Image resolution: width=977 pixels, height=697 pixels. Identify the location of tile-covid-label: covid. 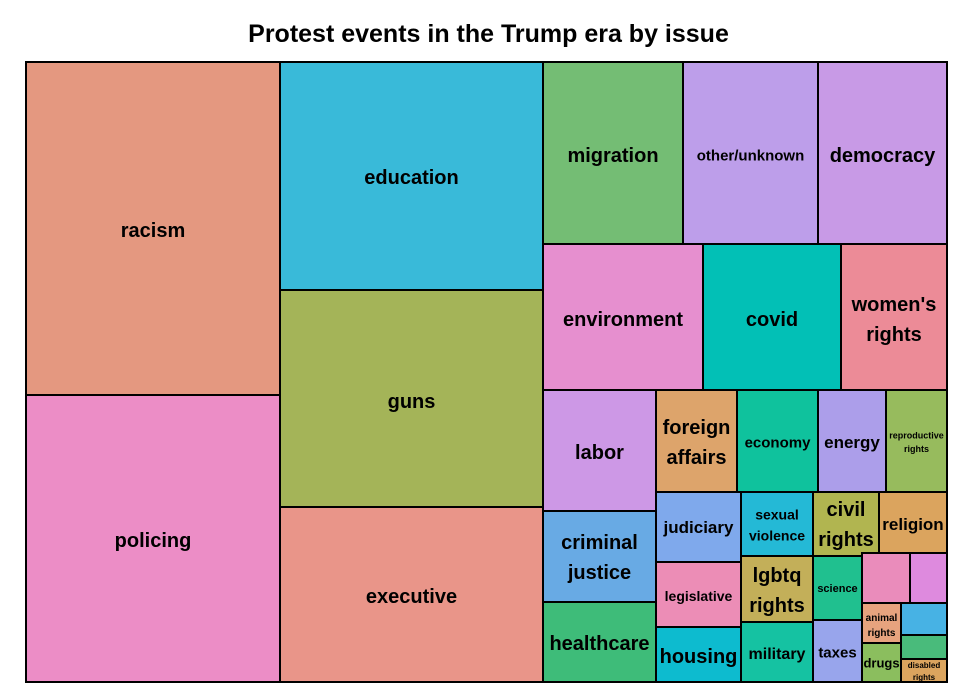
(772, 320).